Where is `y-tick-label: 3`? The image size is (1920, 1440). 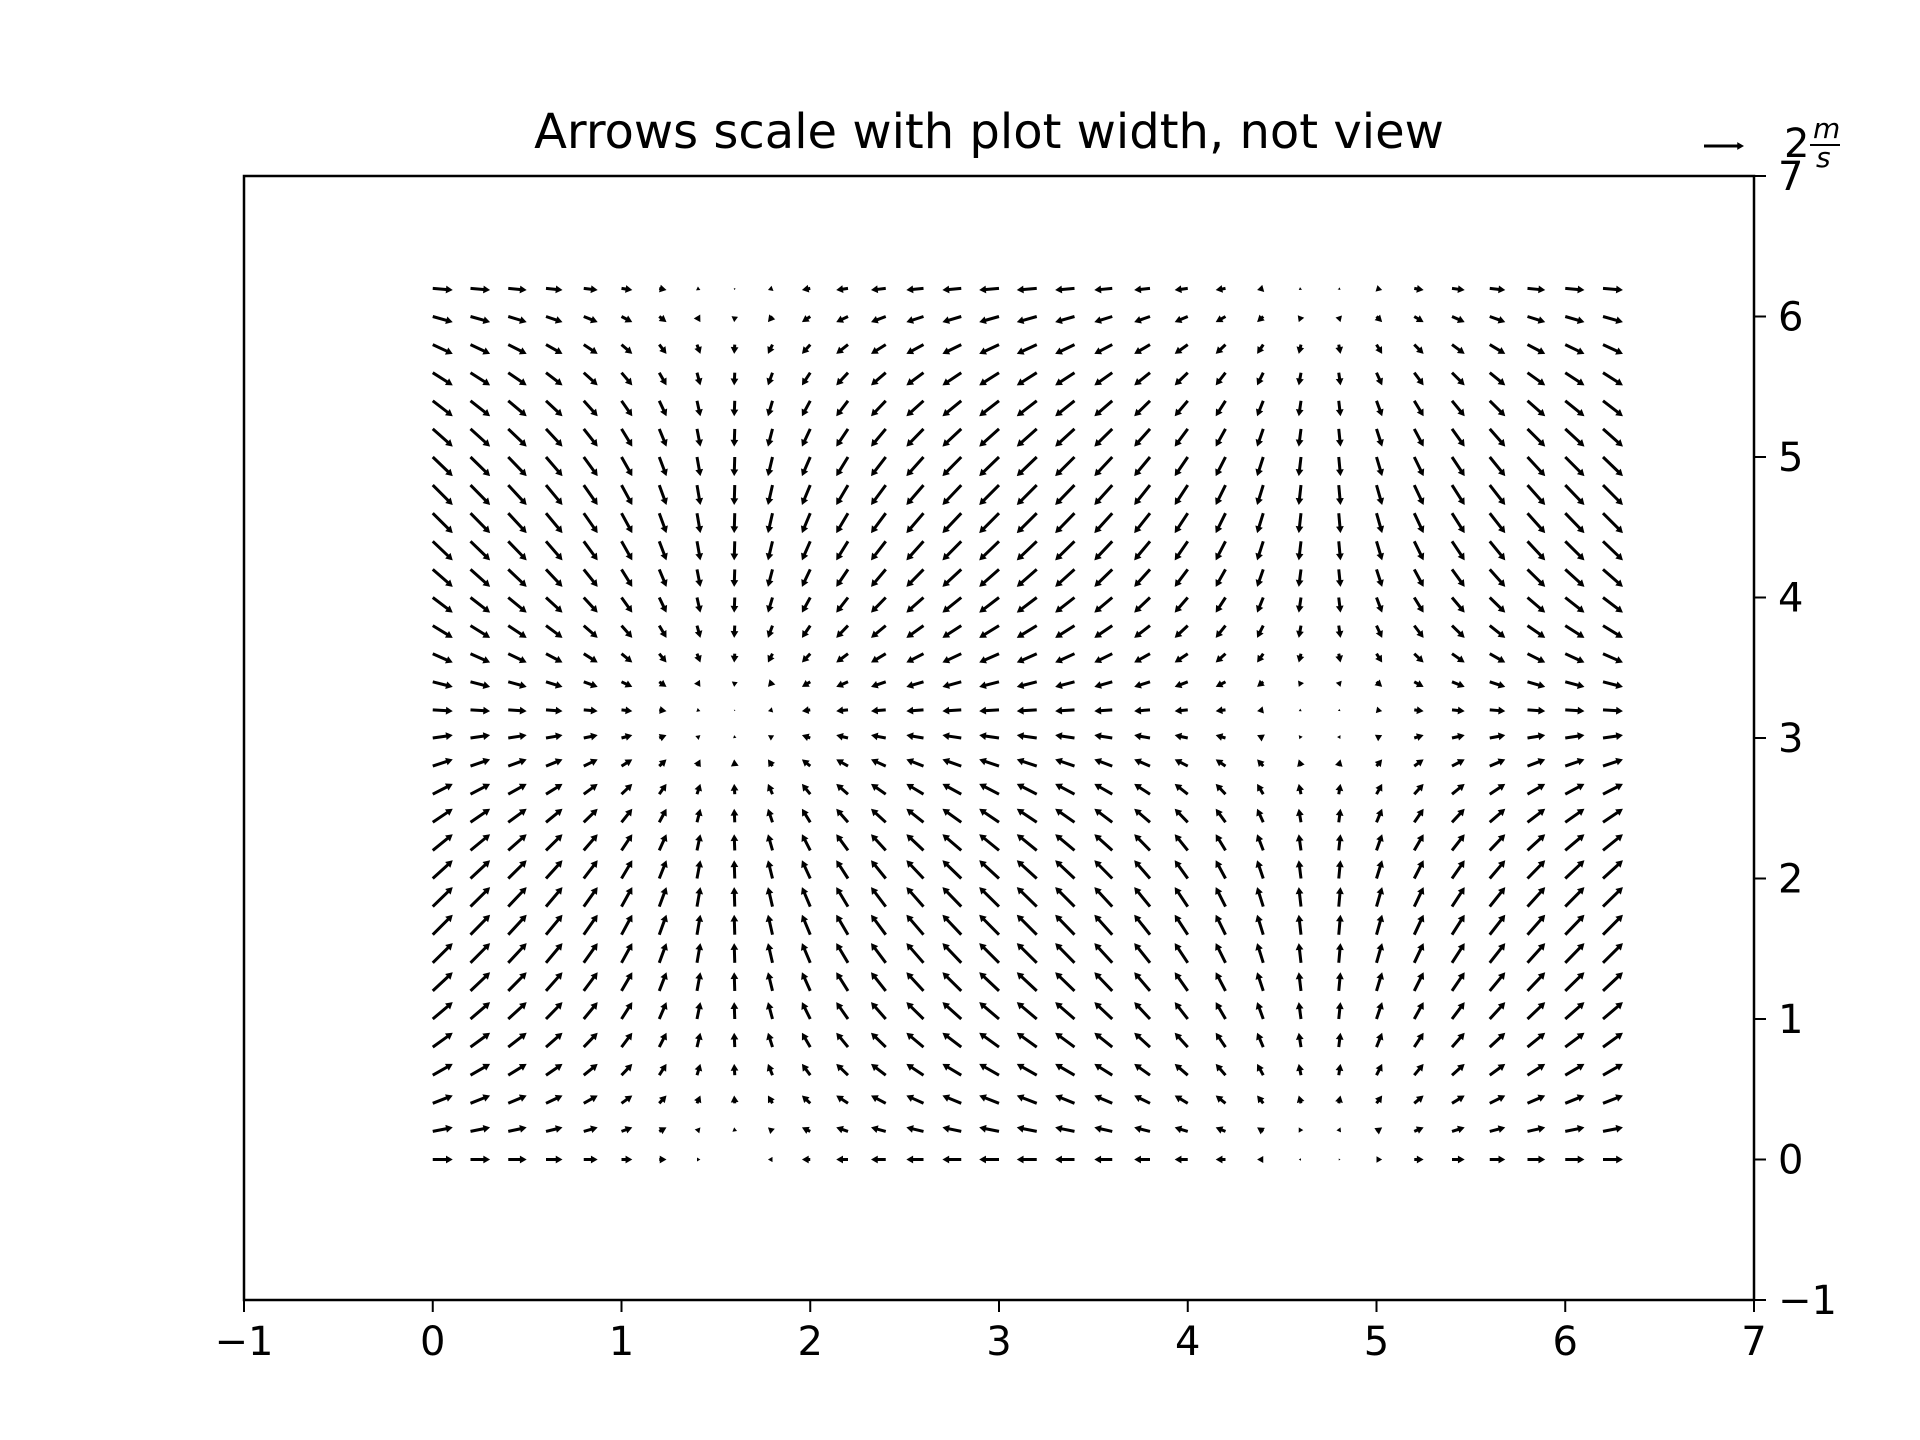
y-tick-label: 3 is located at coordinates (1790, 739).